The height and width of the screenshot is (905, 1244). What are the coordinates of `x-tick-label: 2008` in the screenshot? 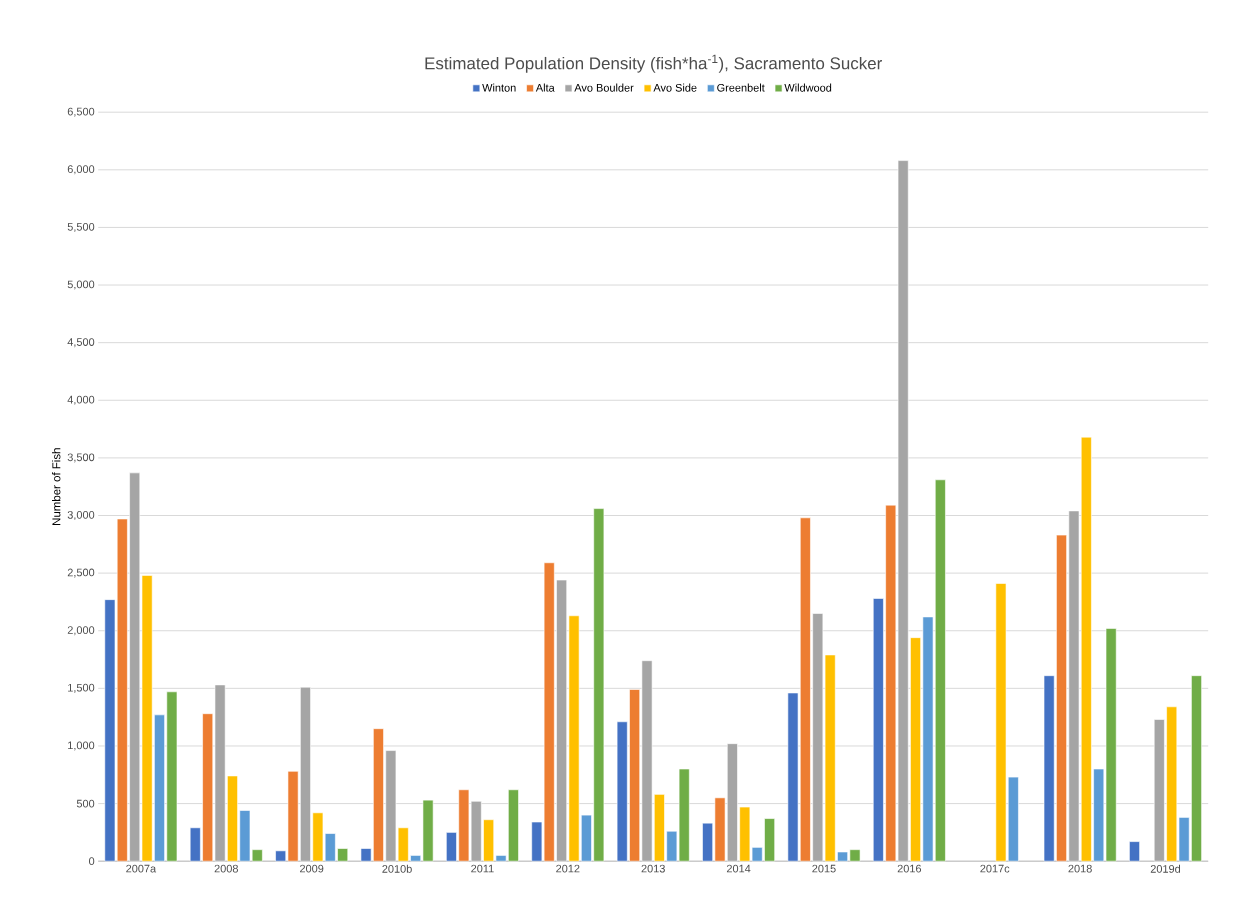 It's located at (226, 868).